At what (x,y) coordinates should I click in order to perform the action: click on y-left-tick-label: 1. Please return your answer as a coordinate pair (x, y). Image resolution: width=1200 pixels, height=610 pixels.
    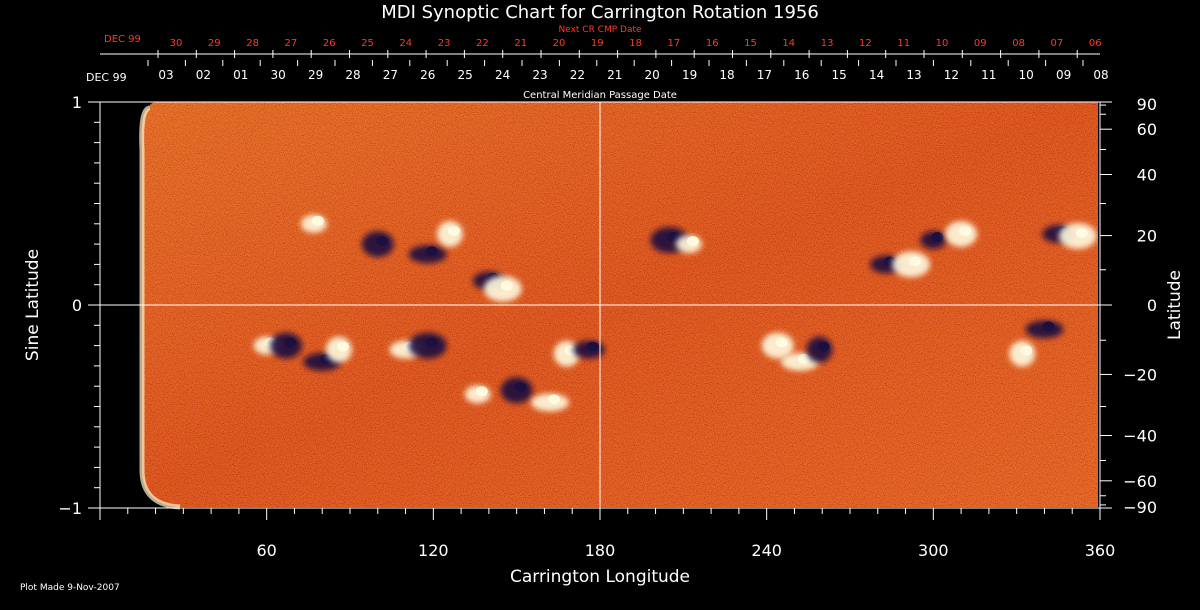
    Looking at the image, I should click on (77, 102).